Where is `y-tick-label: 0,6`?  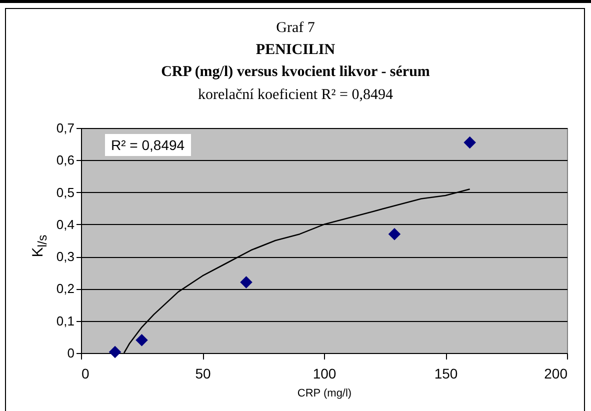
y-tick-label: 0,6 is located at coordinates (65, 160).